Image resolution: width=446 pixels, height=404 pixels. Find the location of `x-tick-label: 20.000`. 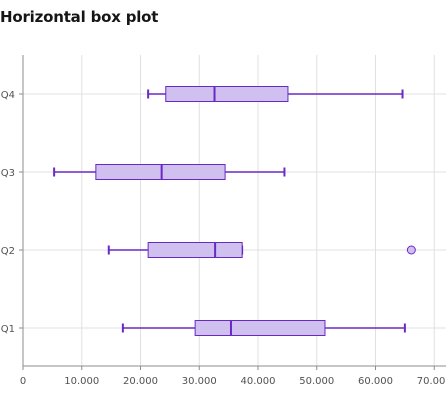

x-tick-label: 20.000 is located at coordinates (140, 381).